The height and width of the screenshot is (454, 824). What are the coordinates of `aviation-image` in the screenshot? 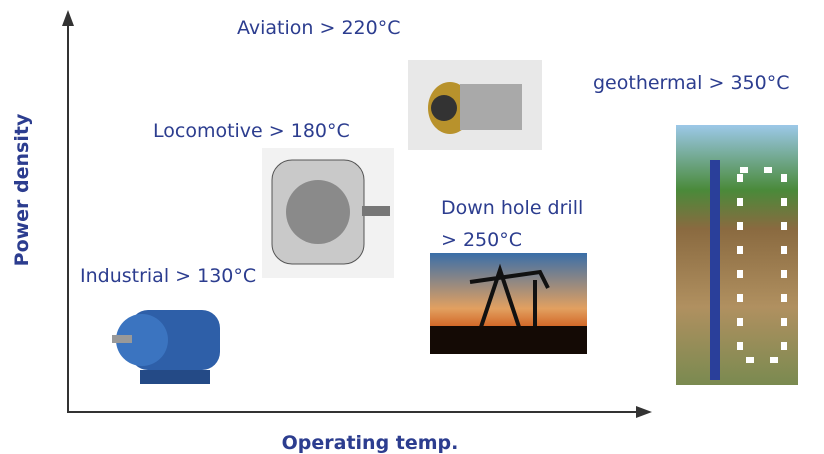 It's located at (475, 105).